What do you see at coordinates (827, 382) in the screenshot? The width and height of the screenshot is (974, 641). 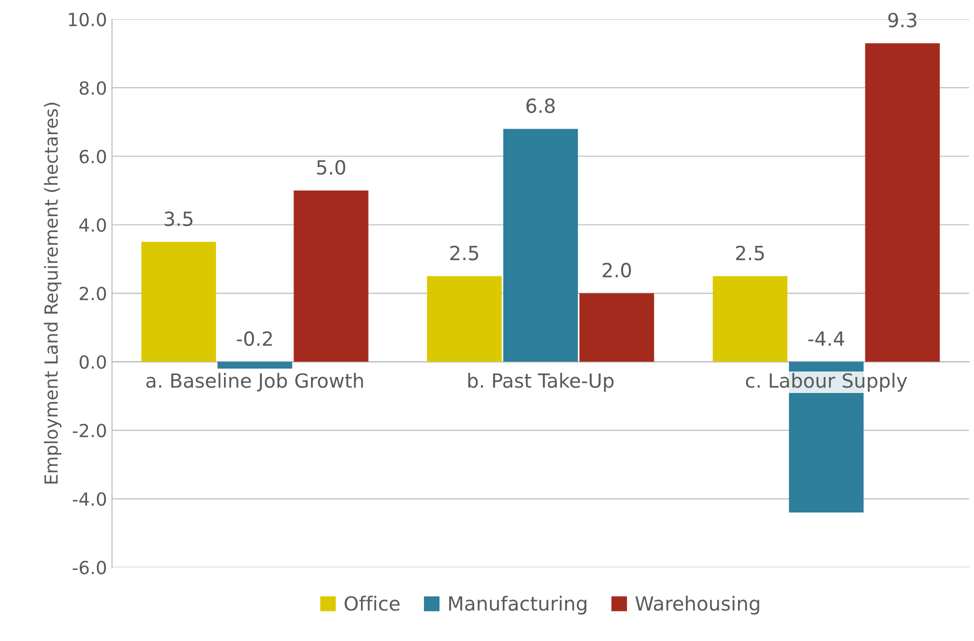 I see `x-tick-label: c. Labour Supply` at bounding box center [827, 382].